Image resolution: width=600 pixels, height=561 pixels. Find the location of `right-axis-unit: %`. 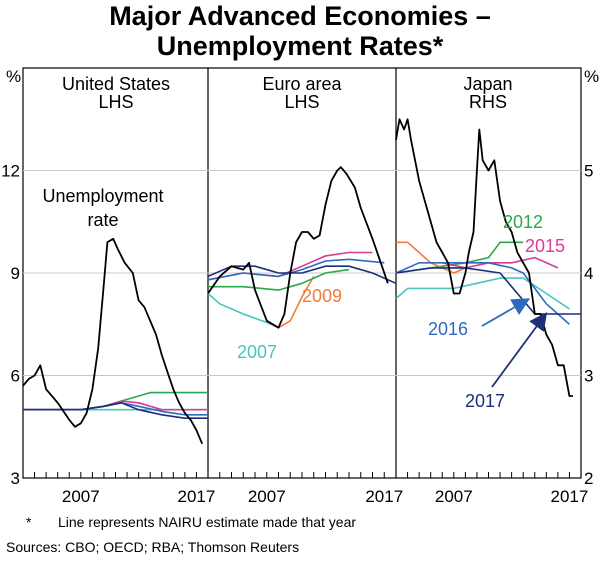

right-axis-unit: % is located at coordinates (591, 76).